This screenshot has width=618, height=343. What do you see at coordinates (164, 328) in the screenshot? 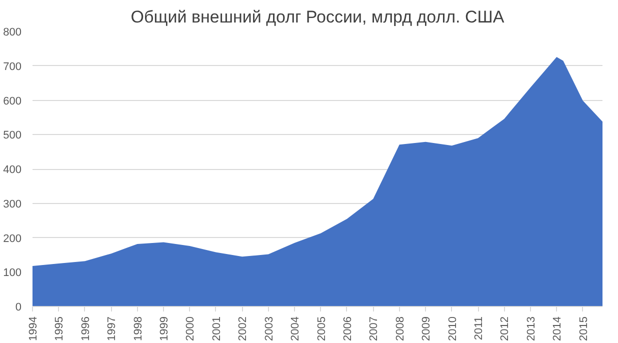
I see `x-tick-label: 1999` at bounding box center [164, 328].